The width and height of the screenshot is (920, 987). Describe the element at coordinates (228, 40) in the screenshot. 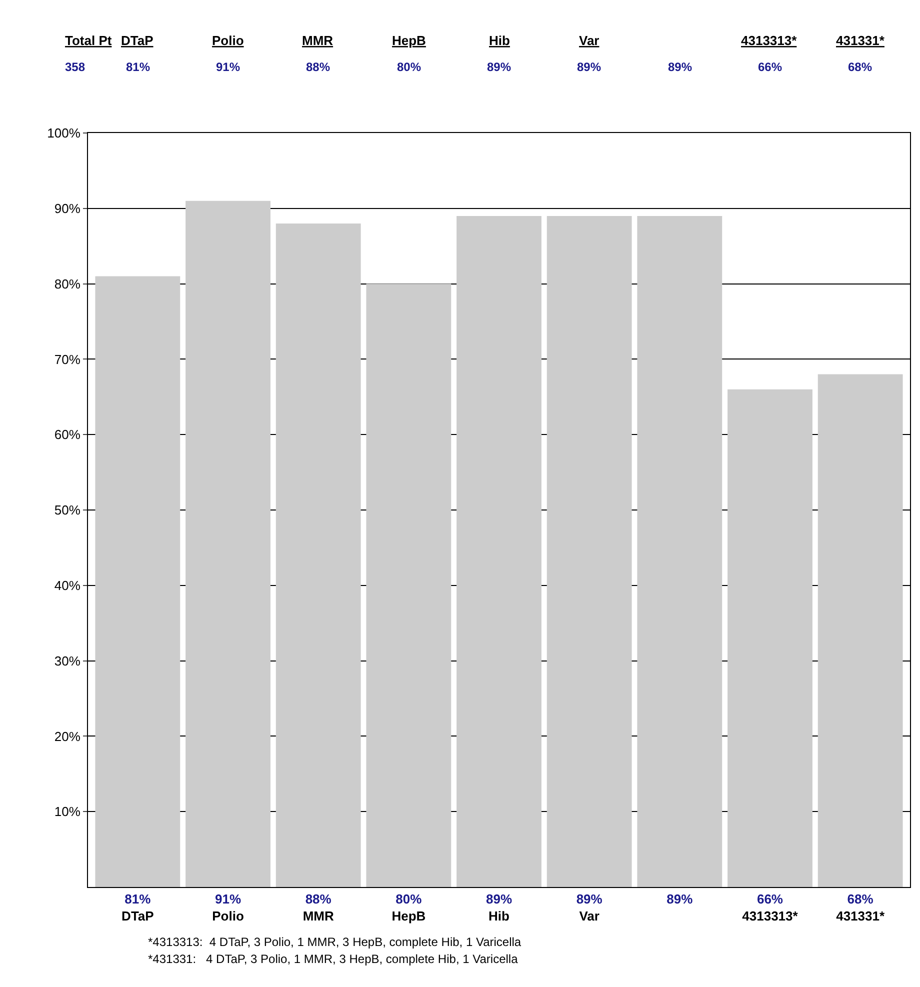

I see `category-label: Polio` at that location.